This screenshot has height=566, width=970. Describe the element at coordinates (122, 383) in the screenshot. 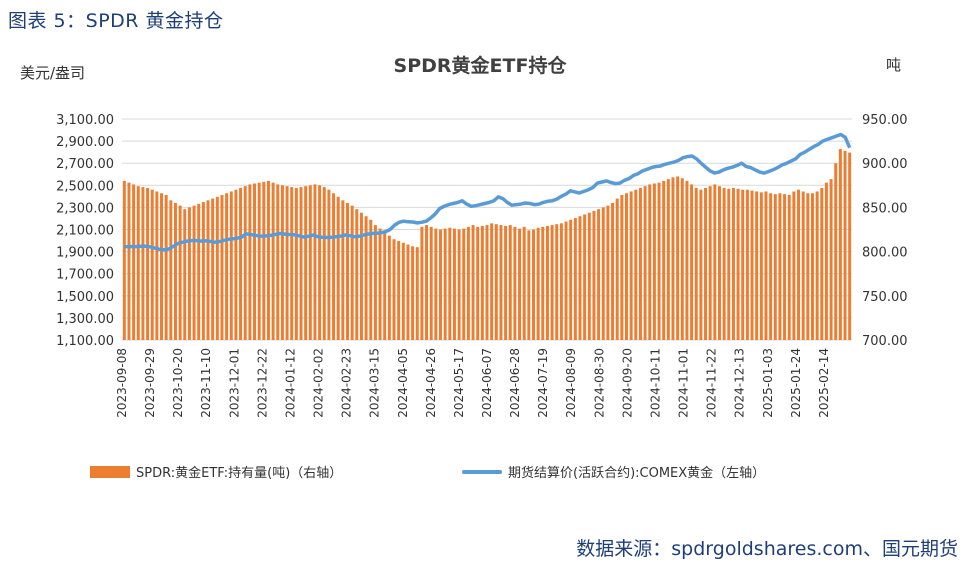

I see `x-tick-label: 2023-09-08` at that location.